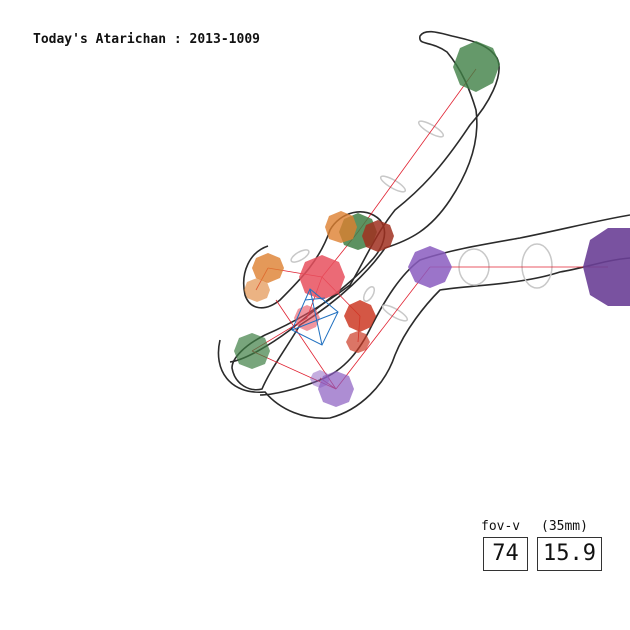 The height and width of the screenshot is (630, 630). Describe the element at coordinates (257, 290) in the screenshot. I see `hand-joint-orange` at that location.